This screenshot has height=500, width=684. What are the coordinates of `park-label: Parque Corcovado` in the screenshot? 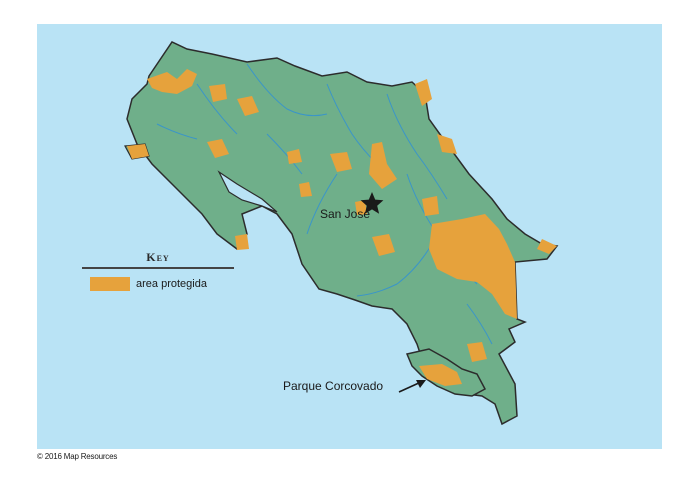 It's located at (333, 386).